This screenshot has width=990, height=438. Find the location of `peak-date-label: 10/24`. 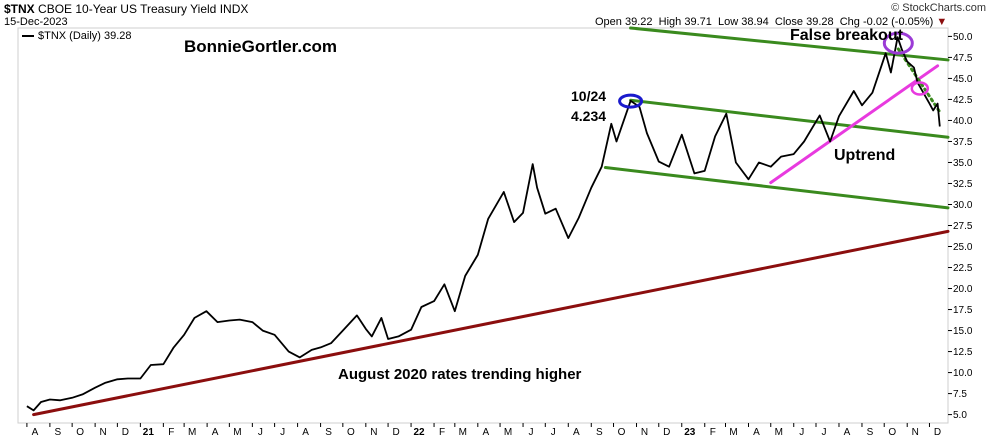

peak-date-label: 10/24 is located at coordinates (588, 96).